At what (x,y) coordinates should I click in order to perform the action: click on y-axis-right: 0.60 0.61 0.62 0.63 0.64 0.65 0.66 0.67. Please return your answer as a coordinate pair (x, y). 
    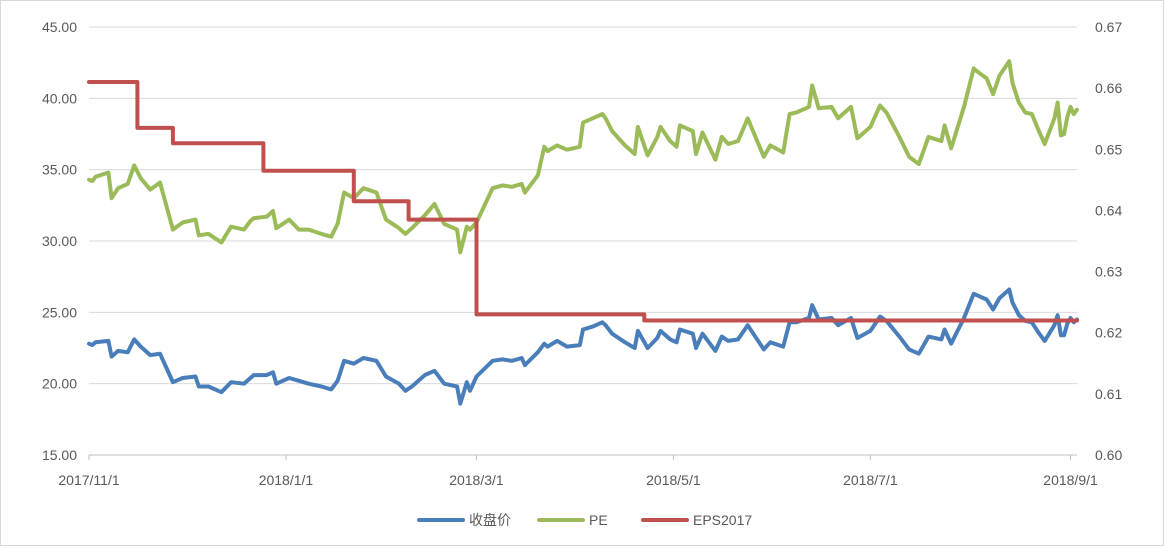
    Looking at the image, I should click on (1108, 241).